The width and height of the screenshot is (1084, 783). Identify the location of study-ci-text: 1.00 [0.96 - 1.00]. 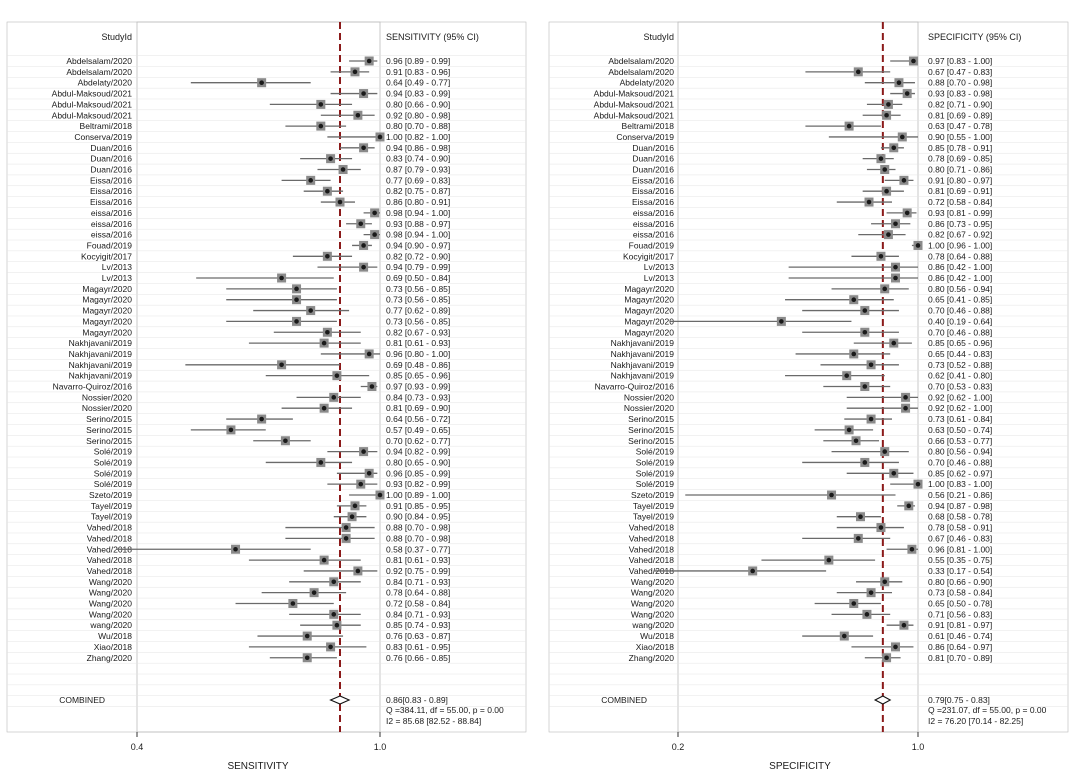
(960, 245).